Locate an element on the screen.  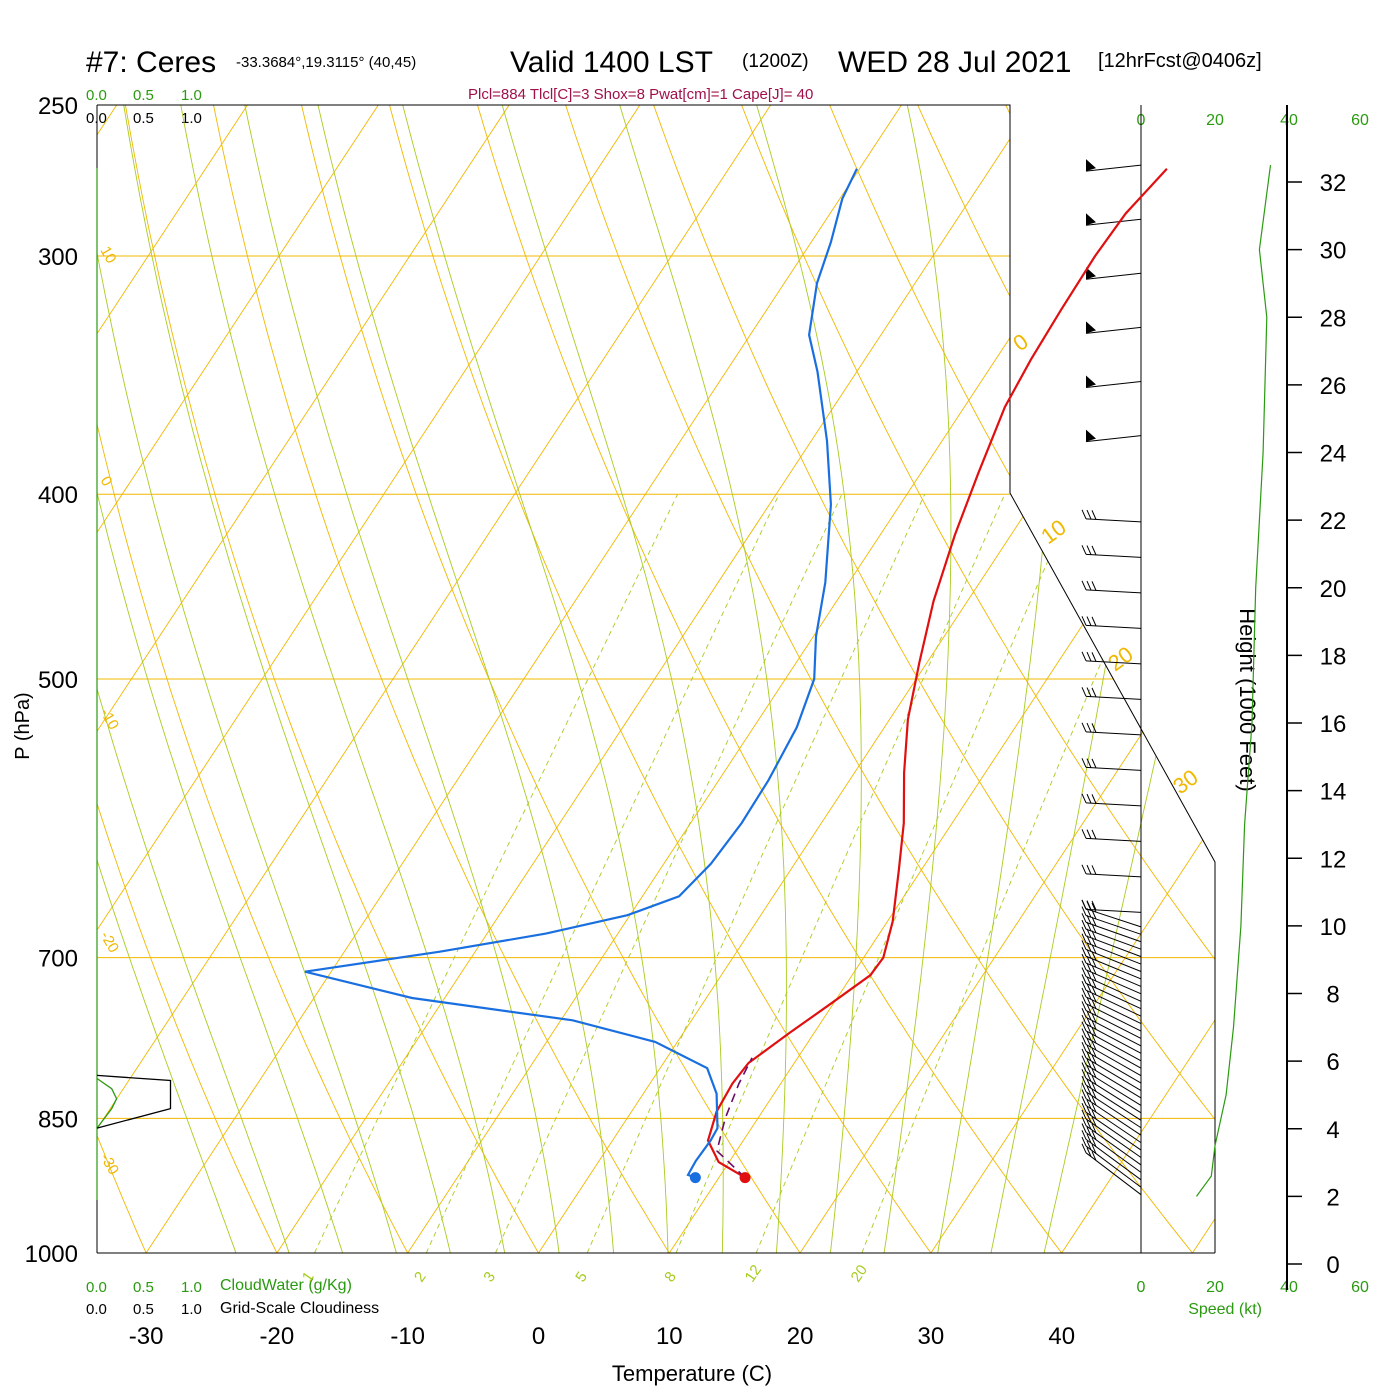
height-tick-label: 8 is located at coordinates (1332, 995).